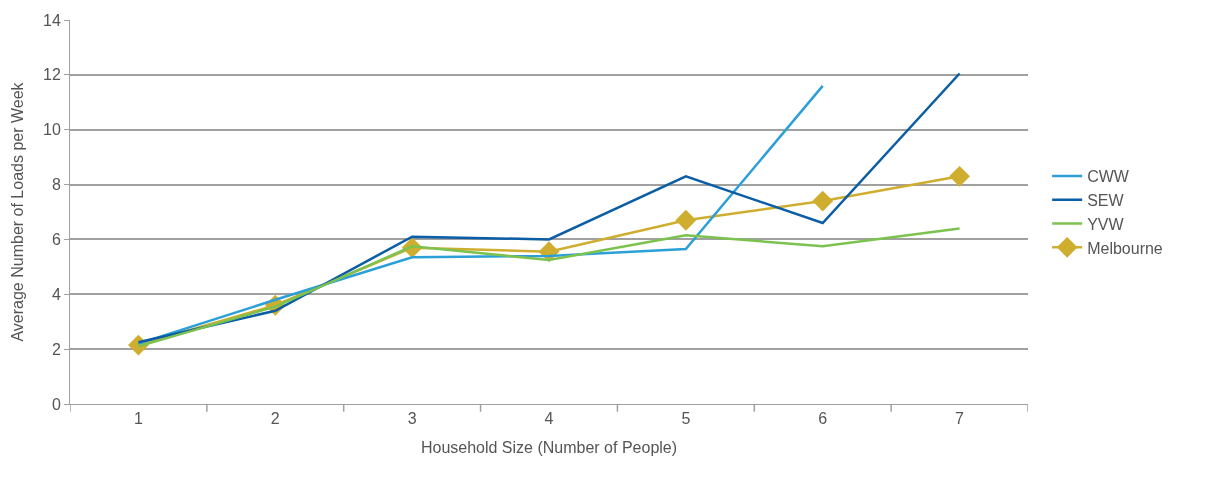  What do you see at coordinates (56, 240) in the screenshot?
I see `y-tick-label: 6` at bounding box center [56, 240].